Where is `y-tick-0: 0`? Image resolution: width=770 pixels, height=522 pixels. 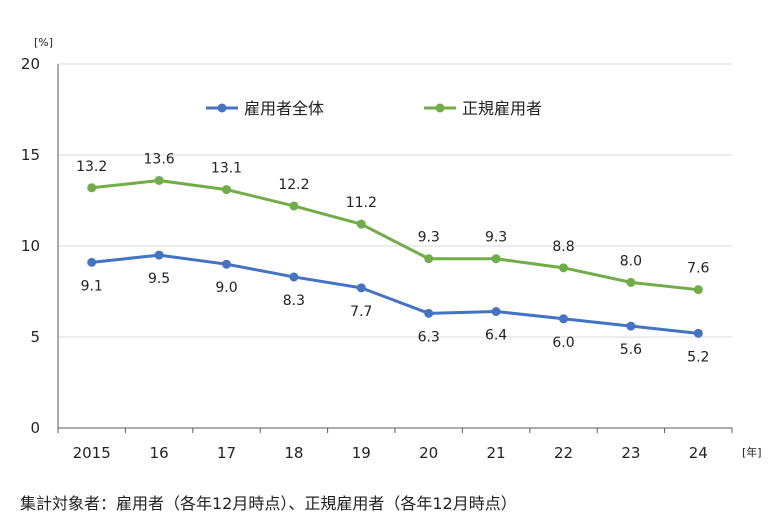 y-tick-0: 0 is located at coordinates (35, 428).